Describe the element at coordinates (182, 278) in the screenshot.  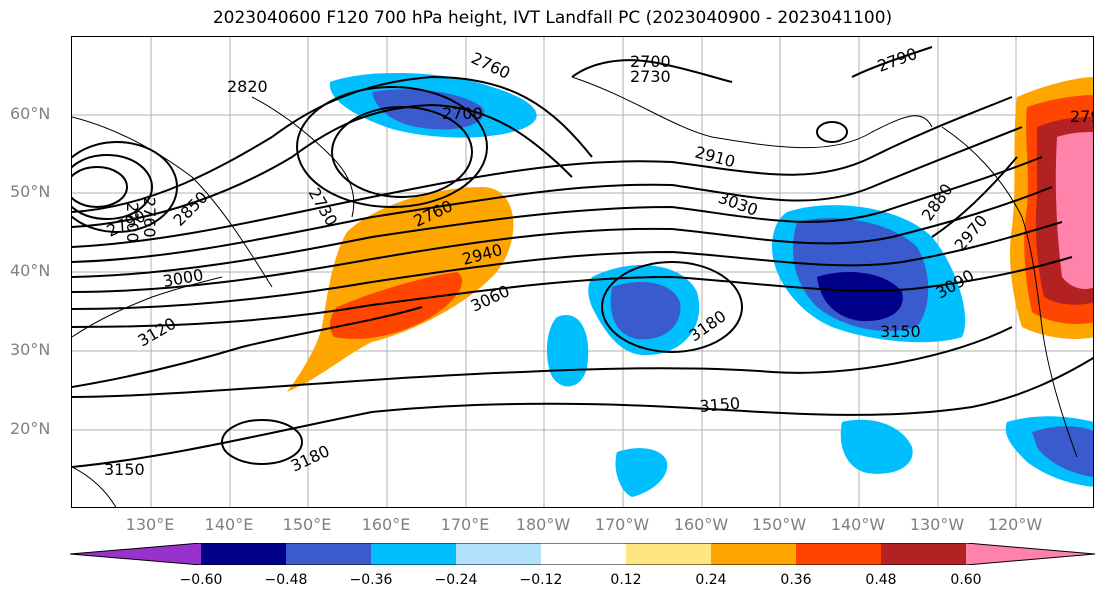
I see `contour-label: 3000` at that location.